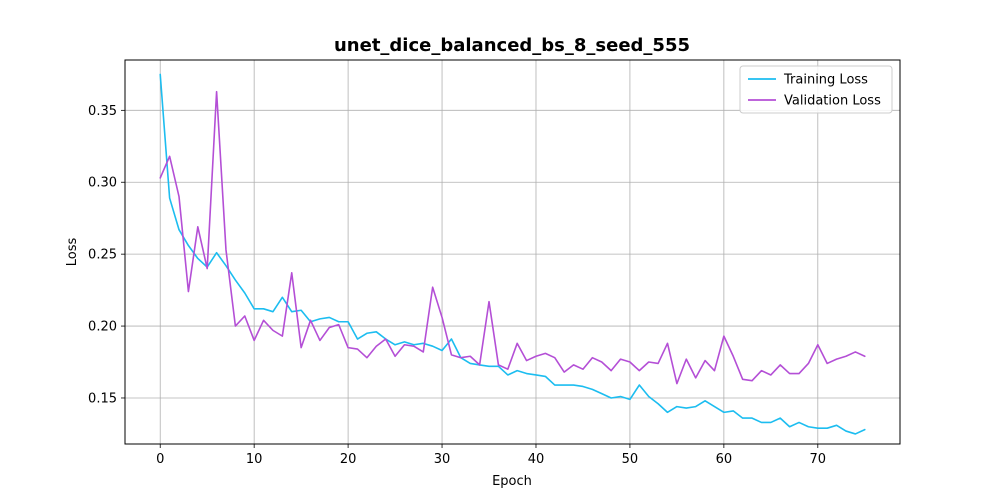  I want to click on x-tick-label: 30, so click(442, 459).